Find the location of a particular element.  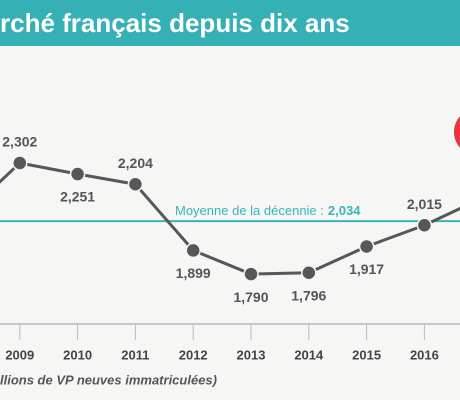

badge is located at coordinates (457, 132).